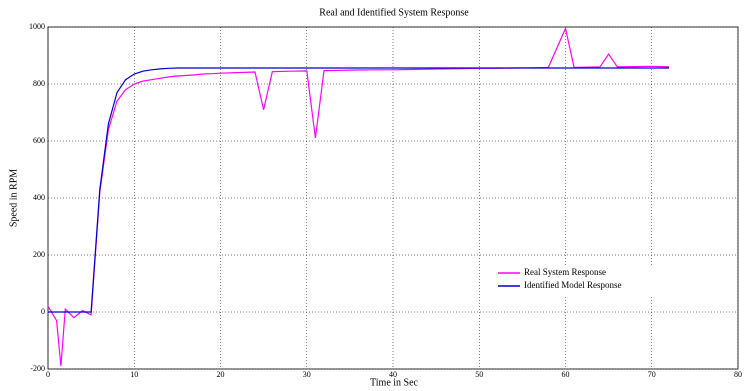 This screenshot has width=747, height=391. What do you see at coordinates (39, 83) in the screenshot?
I see `y-tick-label: 800` at bounding box center [39, 83].